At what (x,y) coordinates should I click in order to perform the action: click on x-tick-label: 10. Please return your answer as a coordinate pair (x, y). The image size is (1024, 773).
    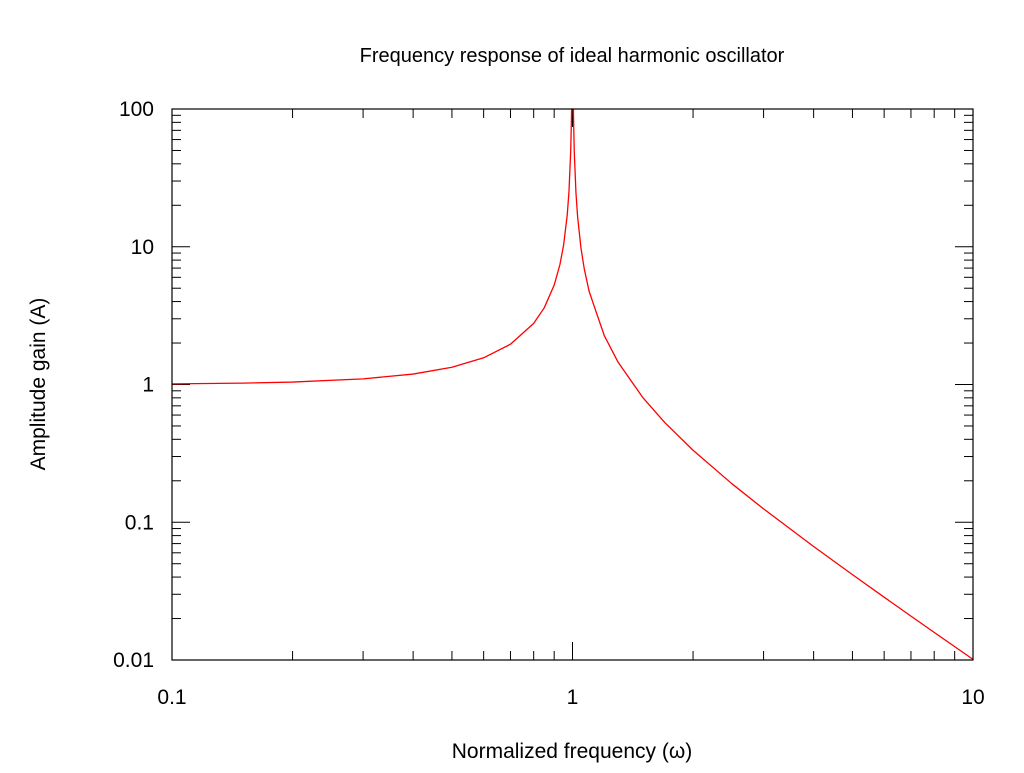
    Looking at the image, I should click on (972, 697).